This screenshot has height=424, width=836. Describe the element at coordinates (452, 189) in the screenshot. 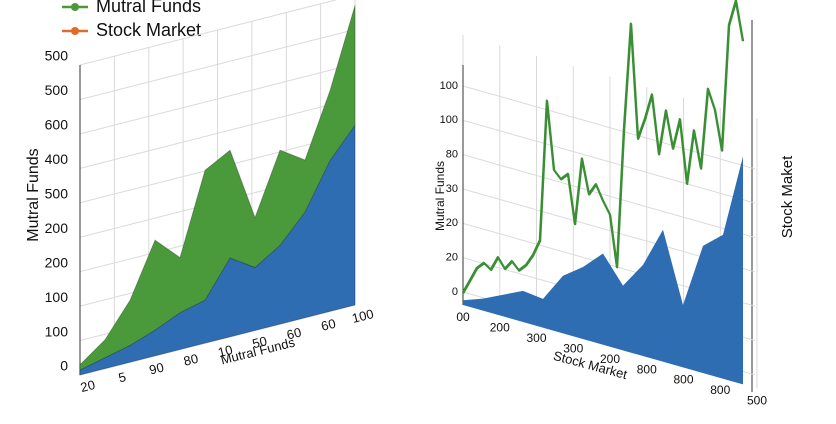

I see `y-tick-label: 30` at that location.